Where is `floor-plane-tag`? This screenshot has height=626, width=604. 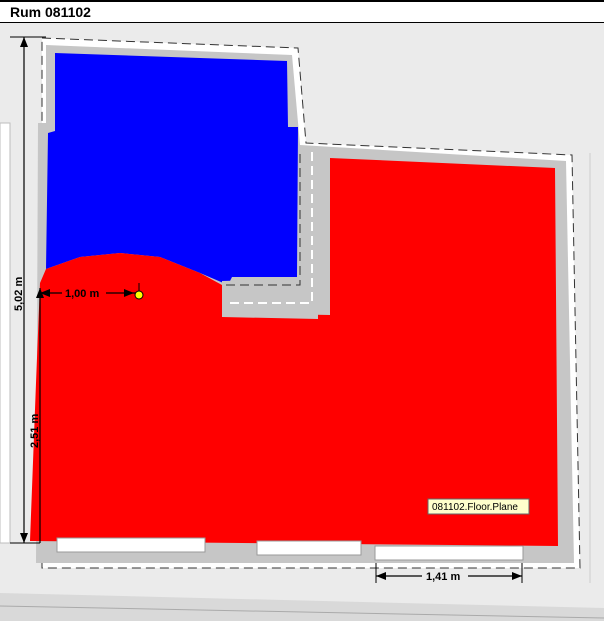 floor-plane-tag is located at coordinates (478, 506).